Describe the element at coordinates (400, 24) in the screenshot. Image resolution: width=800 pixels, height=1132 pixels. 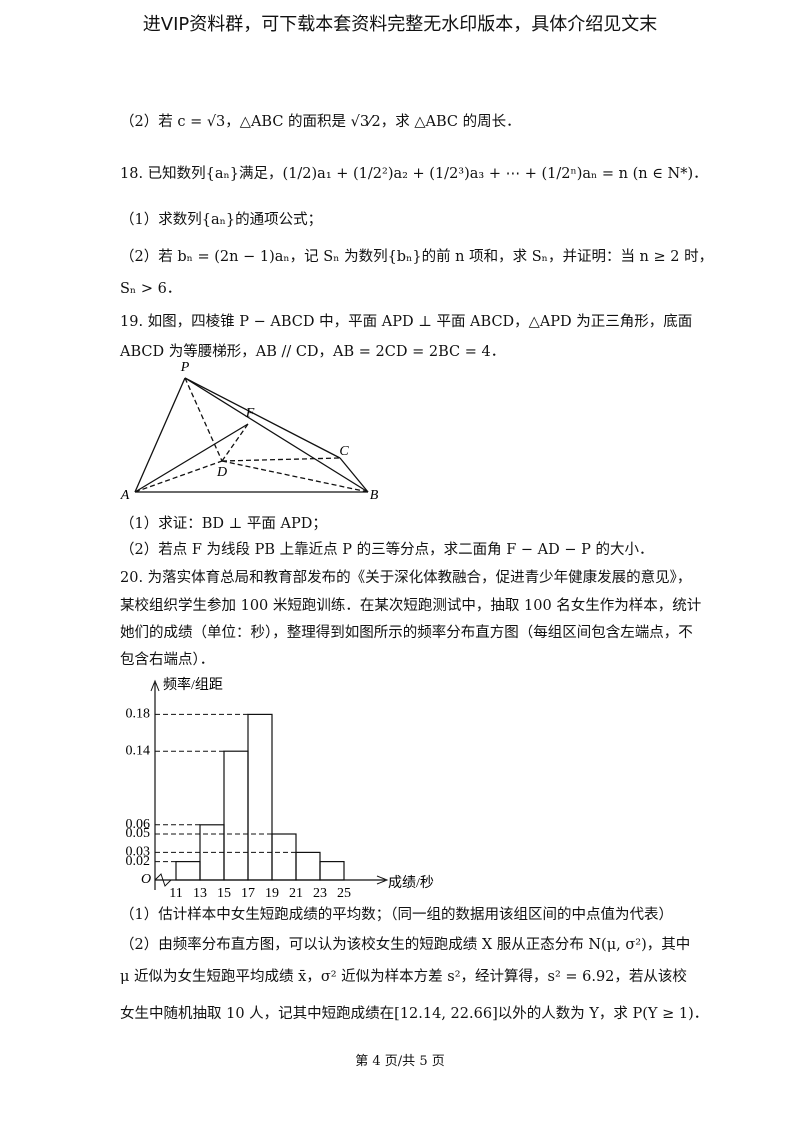
I see `header: 进VIP资料群，可下载本套资料完整无水印版本，具体介绍见文末` at that location.